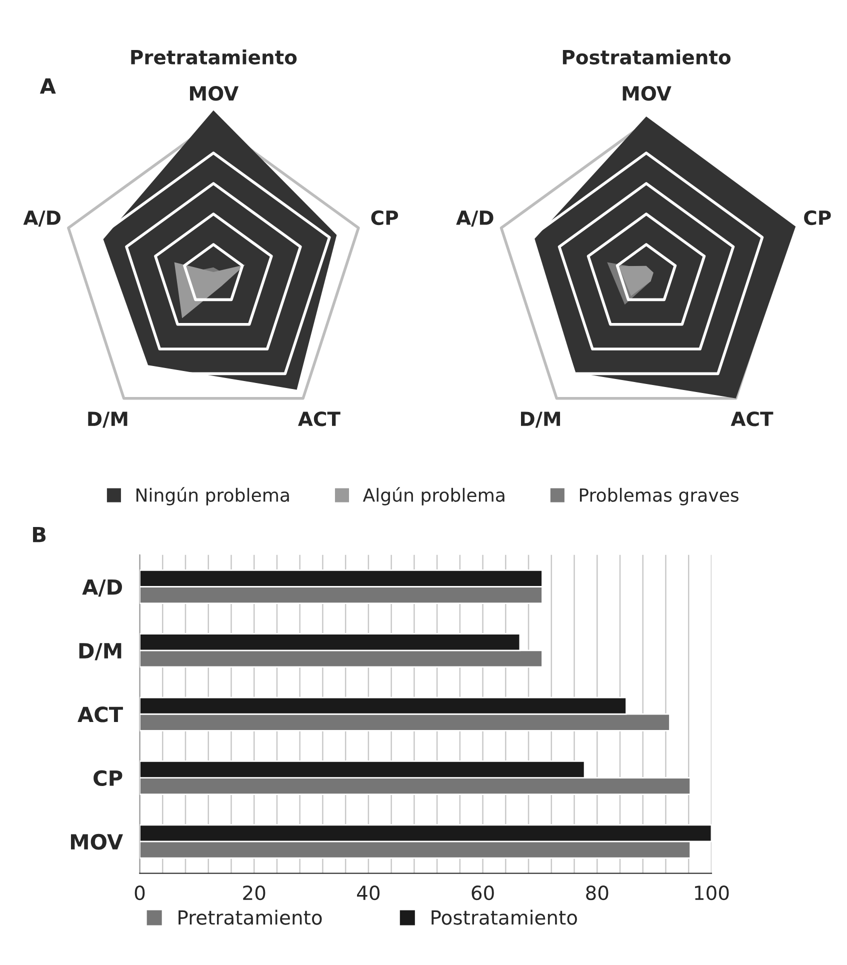 The width and height of the screenshot is (847, 965). I want to click on legend-label: Pretratamiento, so click(250, 917).